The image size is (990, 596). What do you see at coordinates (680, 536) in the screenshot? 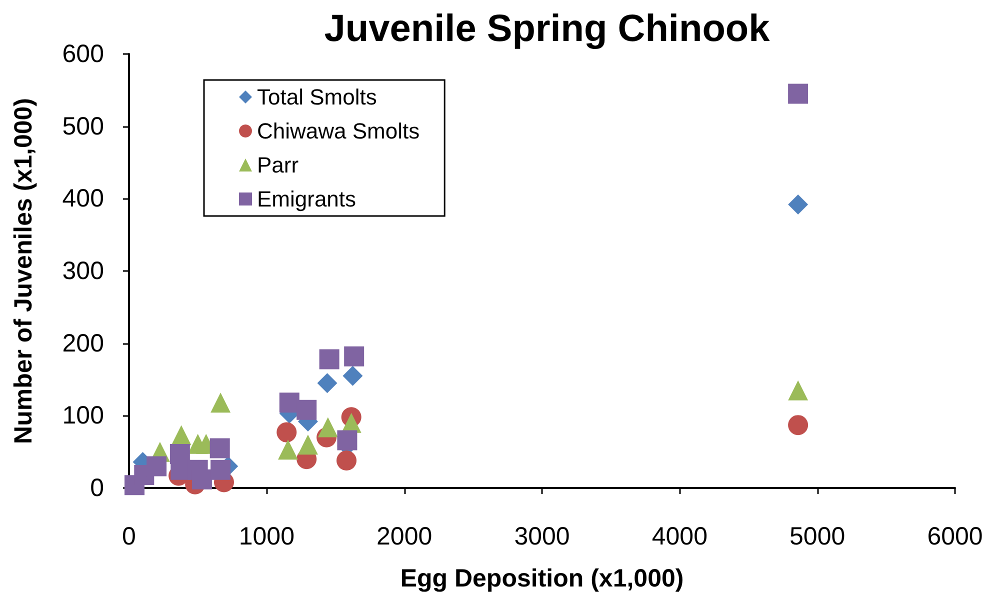
I see `x-tick-label: 4000` at bounding box center [680, 536].